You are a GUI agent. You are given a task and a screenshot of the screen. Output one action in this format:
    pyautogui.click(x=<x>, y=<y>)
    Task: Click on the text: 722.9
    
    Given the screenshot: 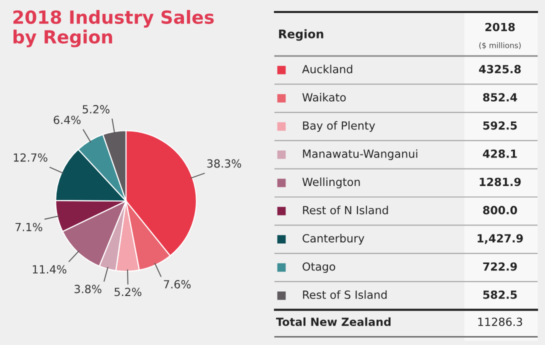 What is the action you would take?
    pyautogui.click(x=500, y=266)
    